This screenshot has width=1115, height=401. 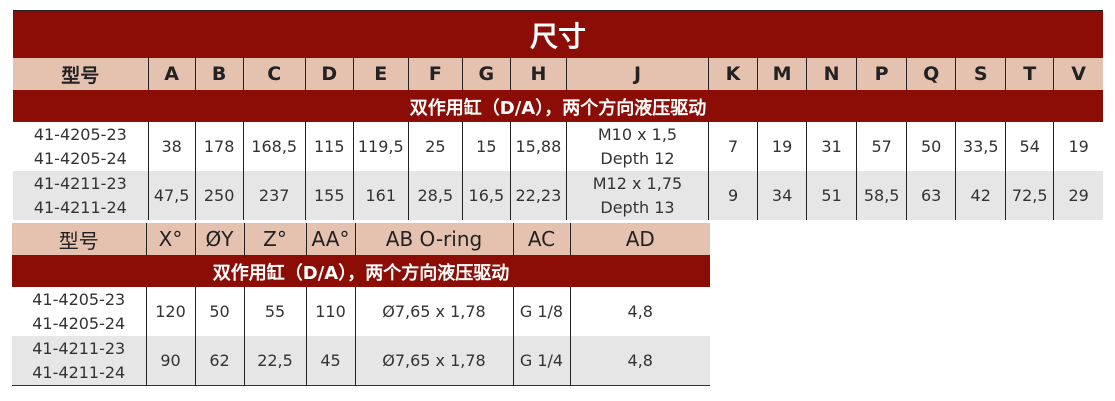 I want to click on column-header: N, so click(x=831, y=74).